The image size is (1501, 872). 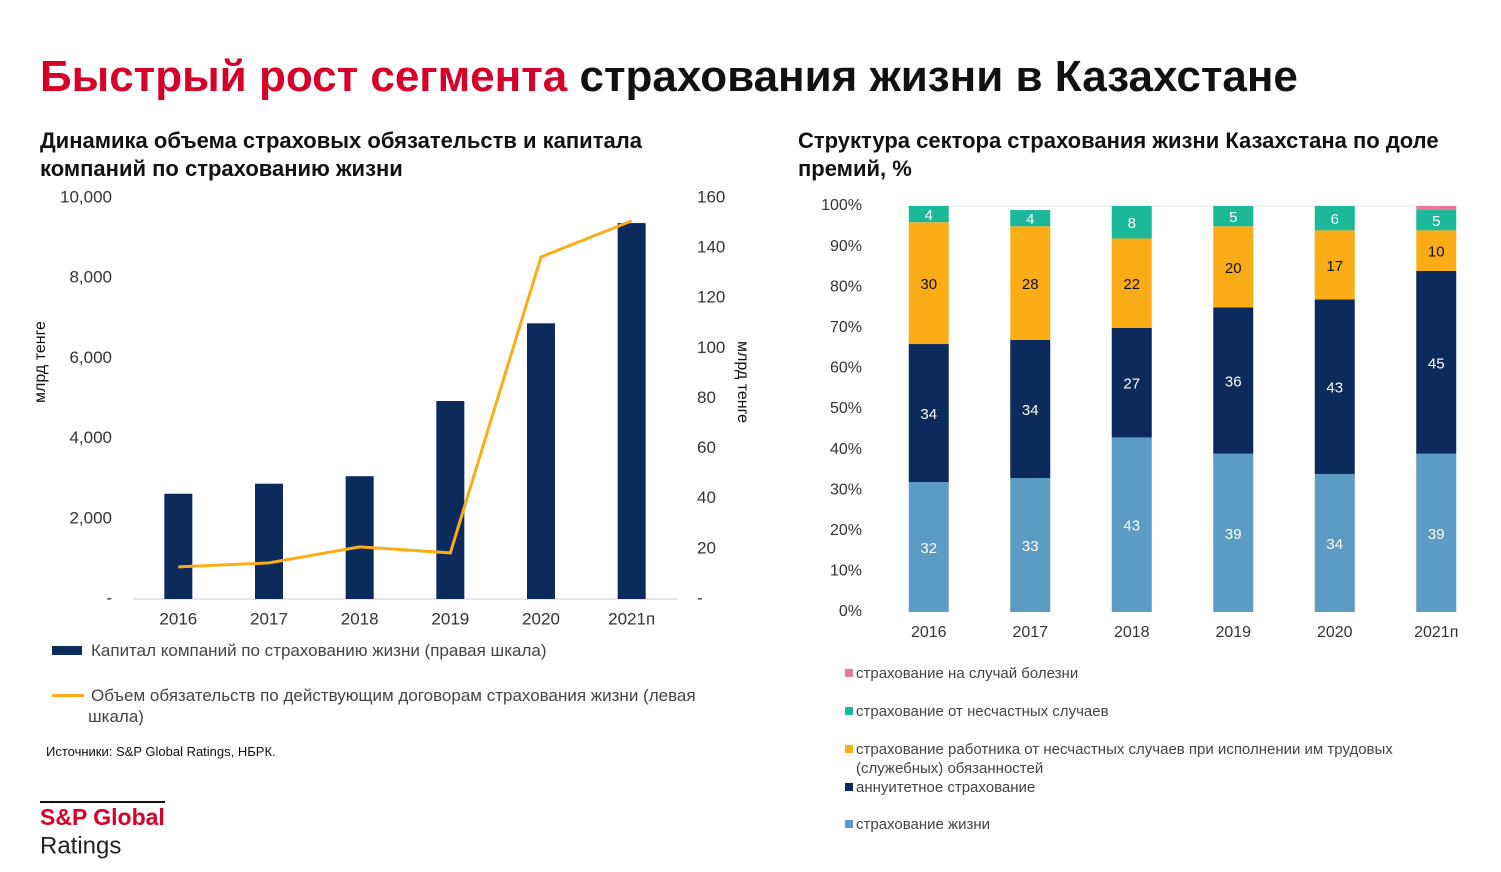 What do you see at coordinates (711, 247) in the screenshot?
I see `y2-tick-label: 140` at bounding box center [711, 247].